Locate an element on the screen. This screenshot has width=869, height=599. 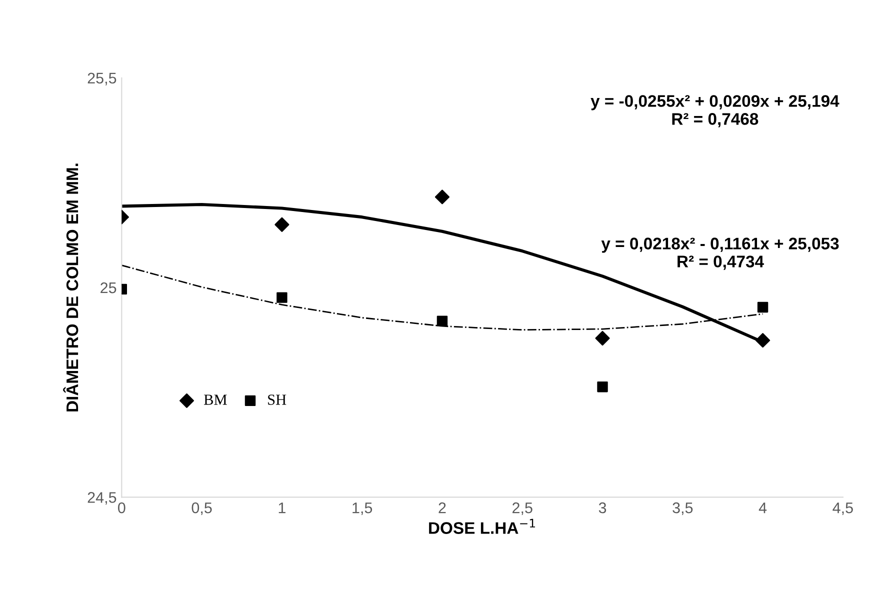
x-tick-label: 1,5 is located at coordinates (362, 509).